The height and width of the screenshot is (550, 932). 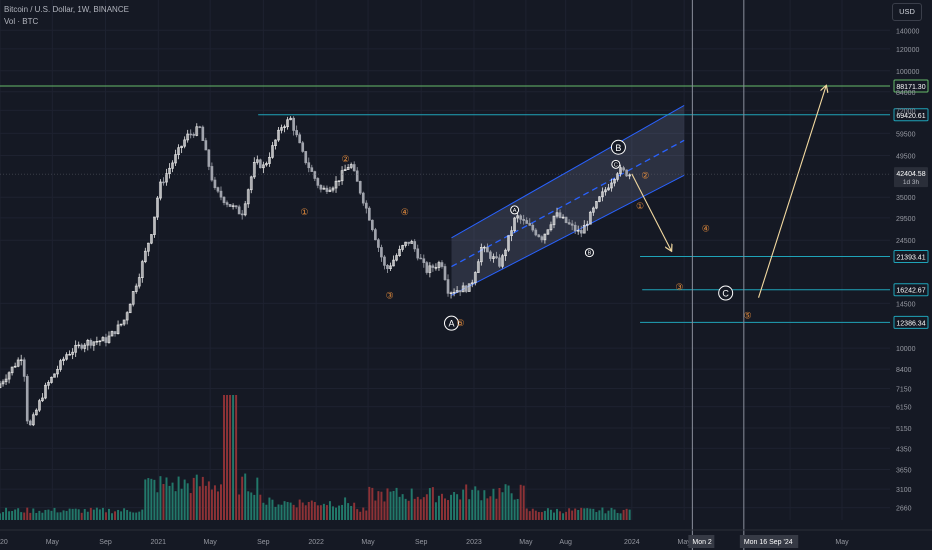 I want to click on wave-label-orange: ⑤, so click(x=748, y=316).